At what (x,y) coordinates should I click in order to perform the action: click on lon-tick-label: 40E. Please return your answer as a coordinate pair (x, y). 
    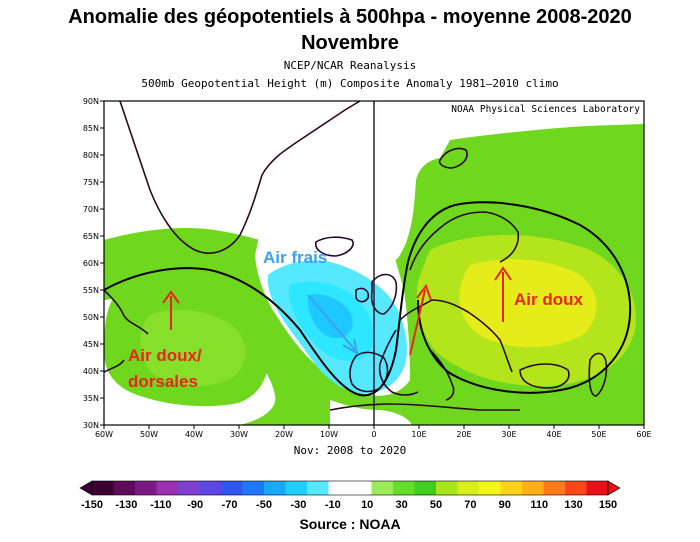
    Looking at the image, I should click on (553, 434).